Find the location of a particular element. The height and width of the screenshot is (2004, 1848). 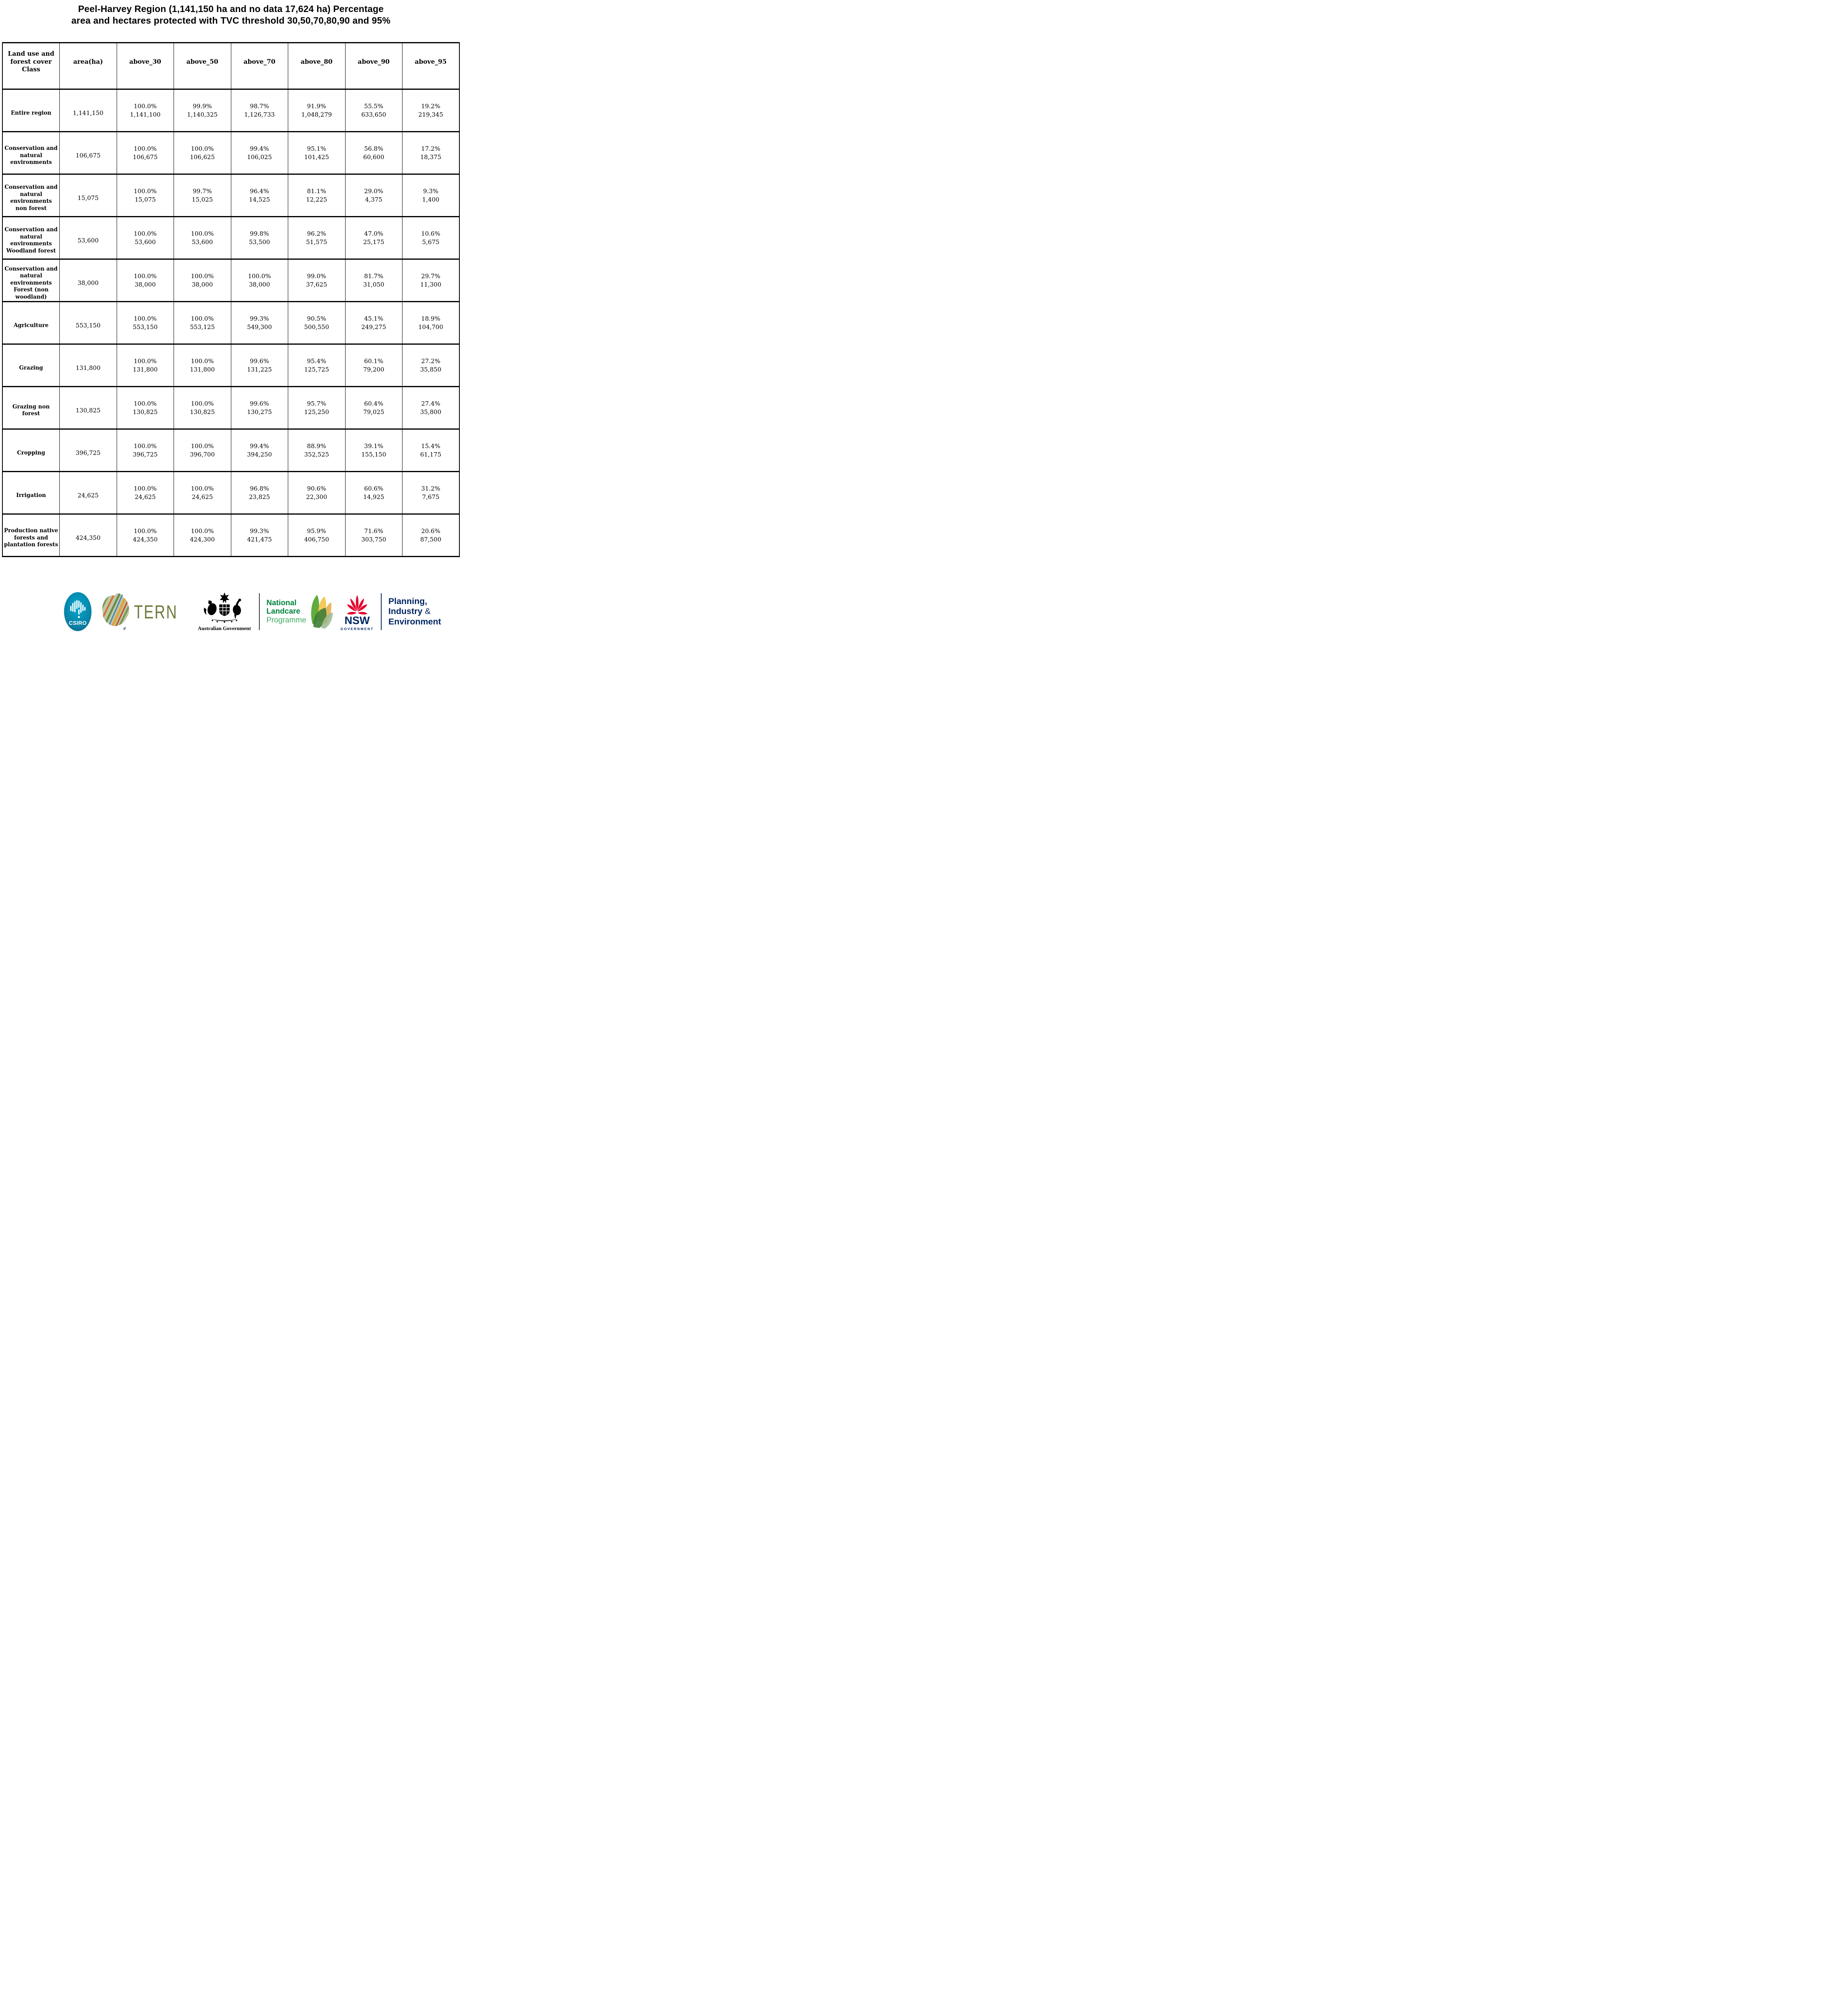

hectares-value: 106,675 is located at coordinates (145, 157).